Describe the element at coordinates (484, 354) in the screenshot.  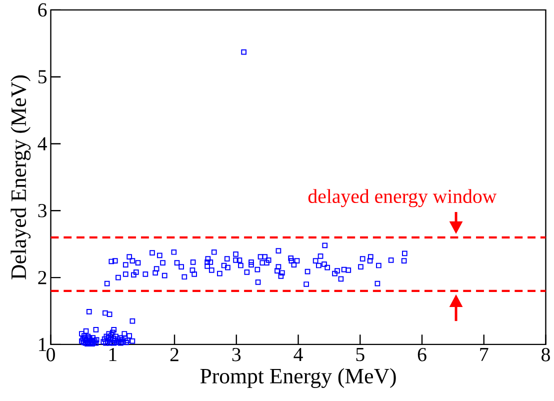
I see `x-tick-label: 7` at that location.